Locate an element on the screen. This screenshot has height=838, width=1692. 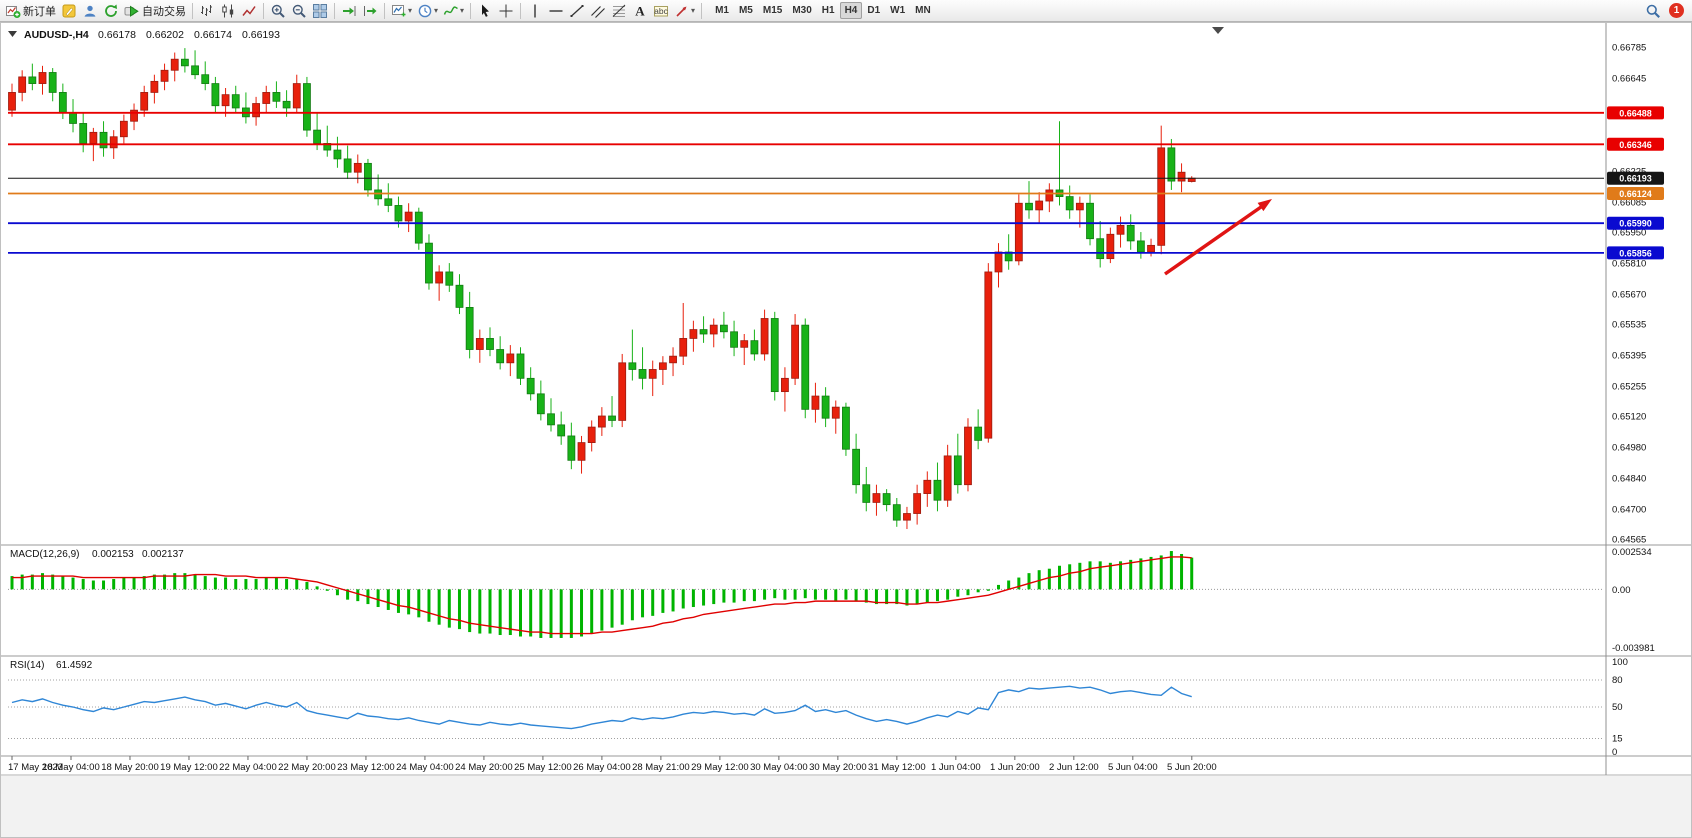
trend-arrow-head is located at coordinates (1264, 205).